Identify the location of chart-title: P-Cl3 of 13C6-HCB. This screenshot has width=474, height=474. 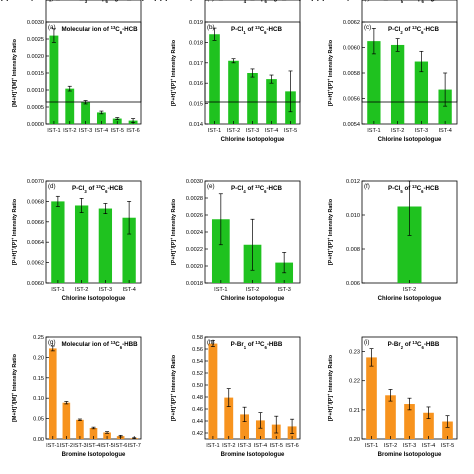
(97, 189).